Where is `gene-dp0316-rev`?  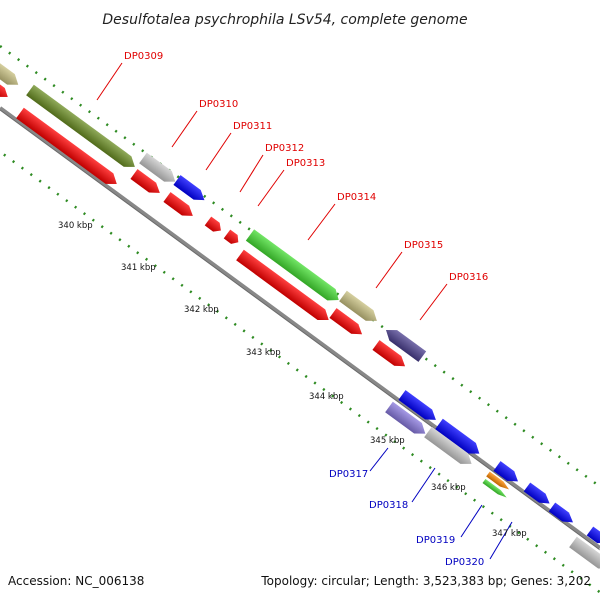
gene-dp0316-rev is located at coordinates (390, 355).